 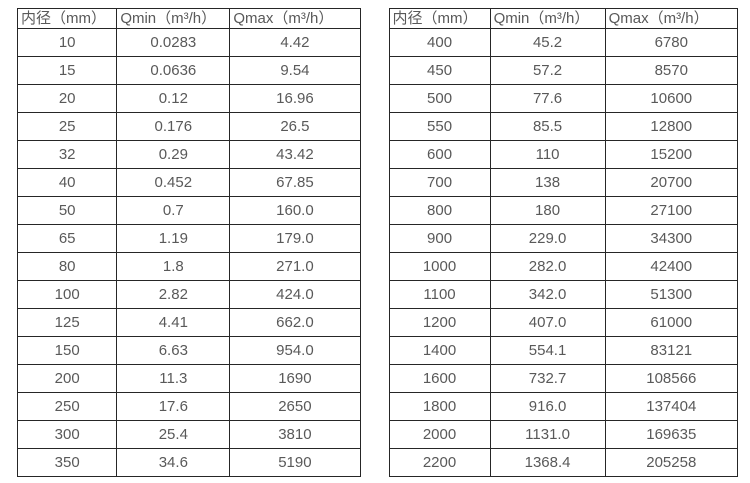 I want to click on table-cell: 32, so click(x=67, y=154).